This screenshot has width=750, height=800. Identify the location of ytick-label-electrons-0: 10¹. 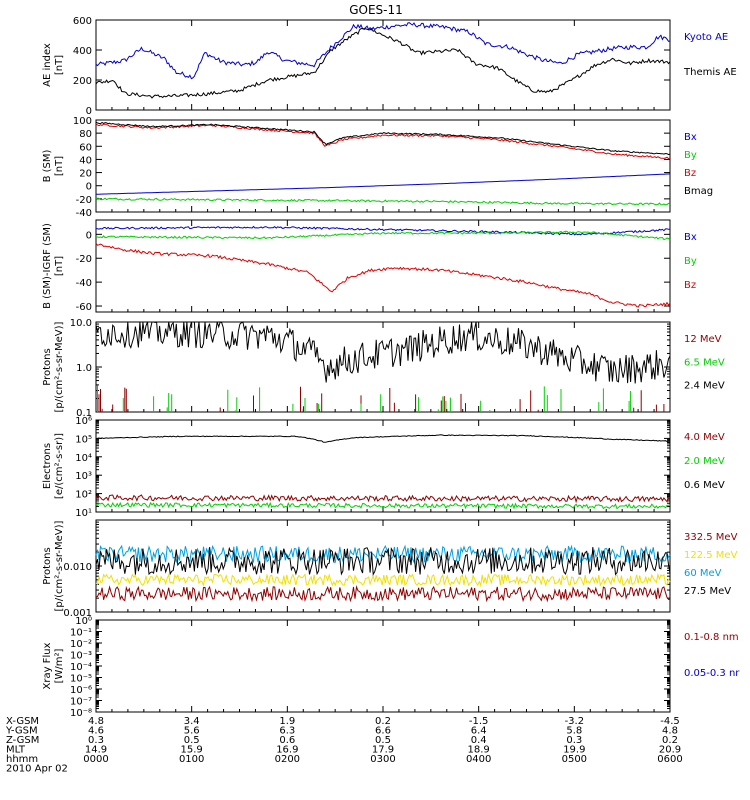
(83, 513).